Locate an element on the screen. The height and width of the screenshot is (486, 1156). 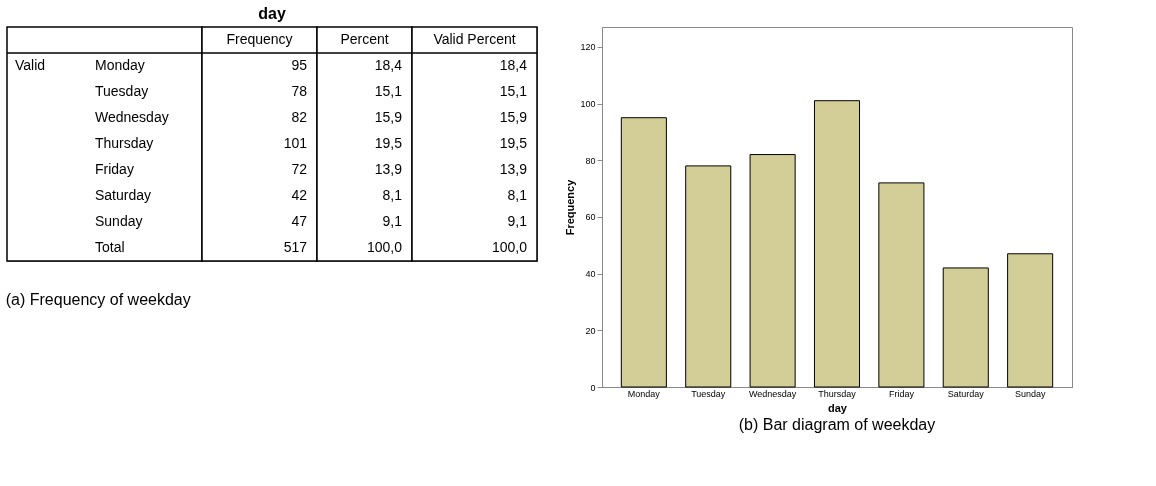
category-label: Sunday is located at coordinates (119, 221).